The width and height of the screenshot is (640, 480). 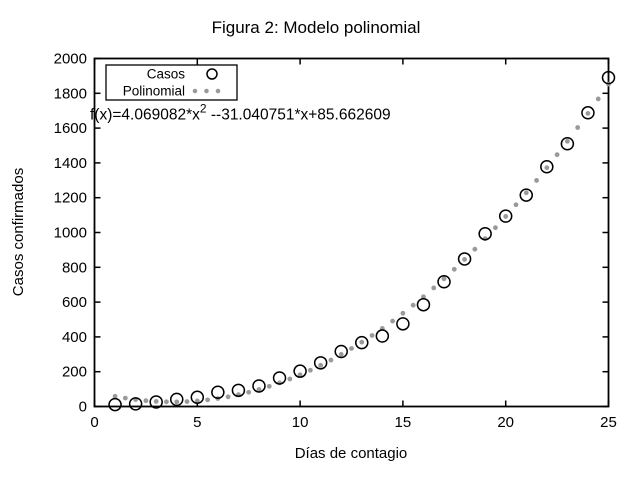 I want to click on x-tick-label: 0, so click(x=94, y=422).